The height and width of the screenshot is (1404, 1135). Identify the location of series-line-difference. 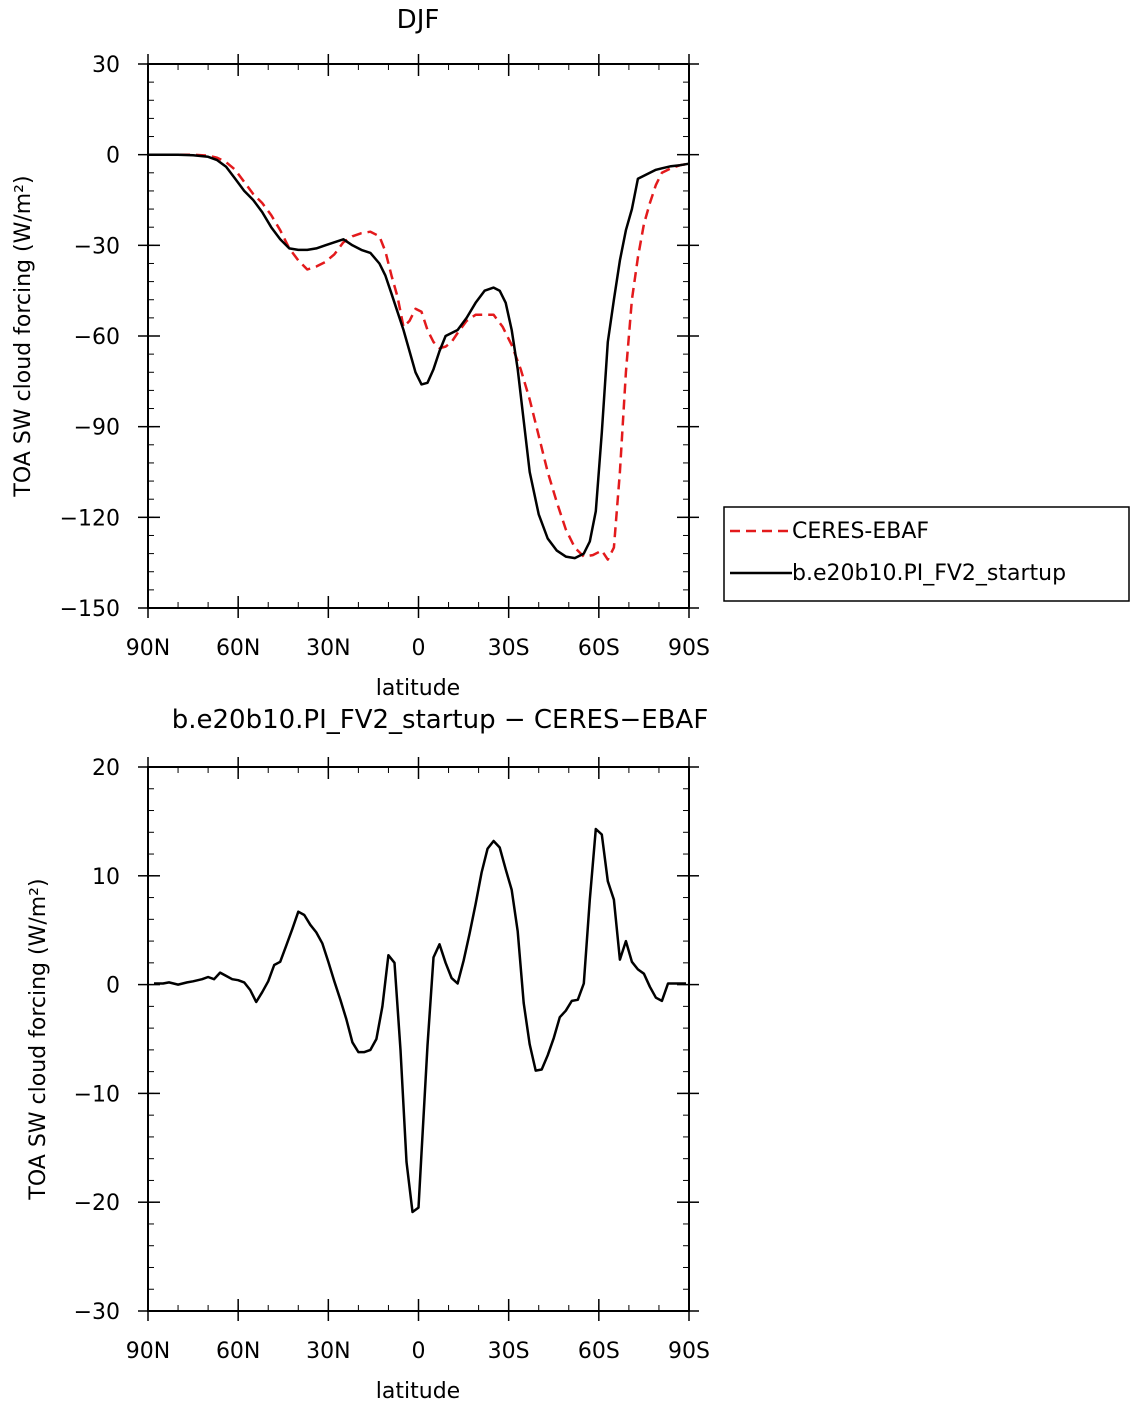
(420, 1020).